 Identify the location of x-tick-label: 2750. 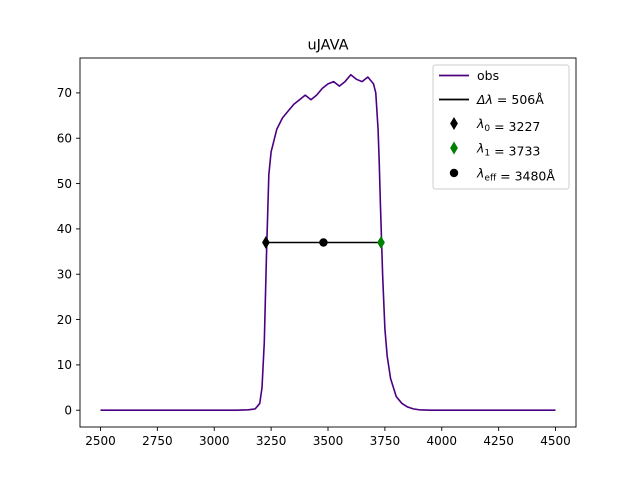
(157, 441).